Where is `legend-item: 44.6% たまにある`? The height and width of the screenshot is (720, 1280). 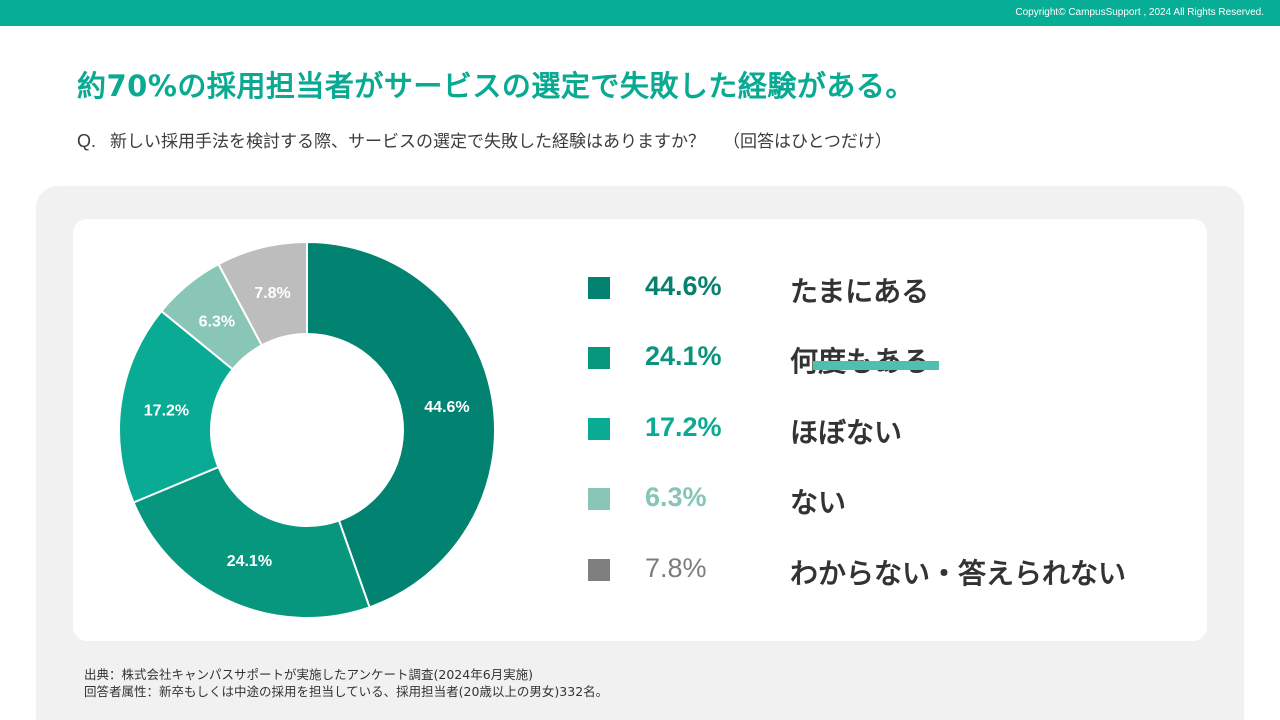 legend-item: 44.6% たまにある is located at coordinates (758, 288).